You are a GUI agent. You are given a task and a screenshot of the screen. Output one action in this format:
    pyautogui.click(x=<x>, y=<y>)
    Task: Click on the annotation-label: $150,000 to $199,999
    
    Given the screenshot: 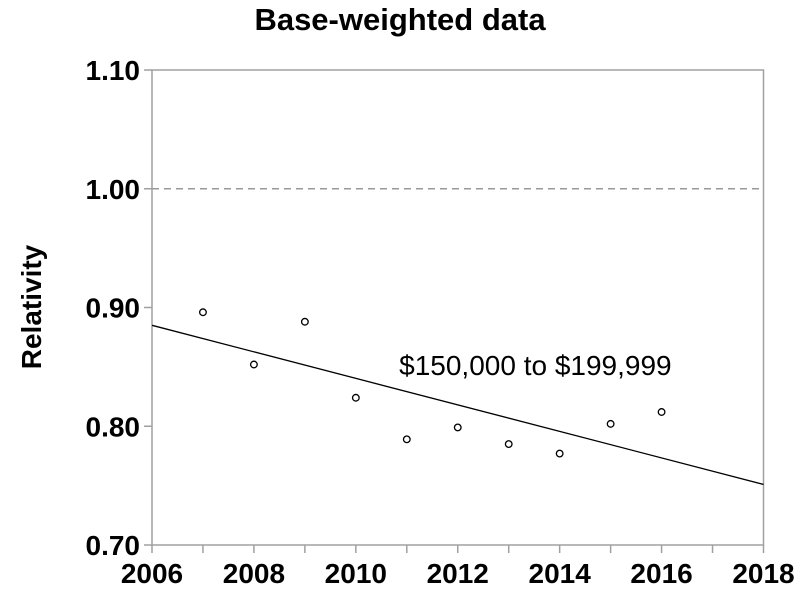 What is the action you would take?
    pyautogui.click(x=535, y=365)
    